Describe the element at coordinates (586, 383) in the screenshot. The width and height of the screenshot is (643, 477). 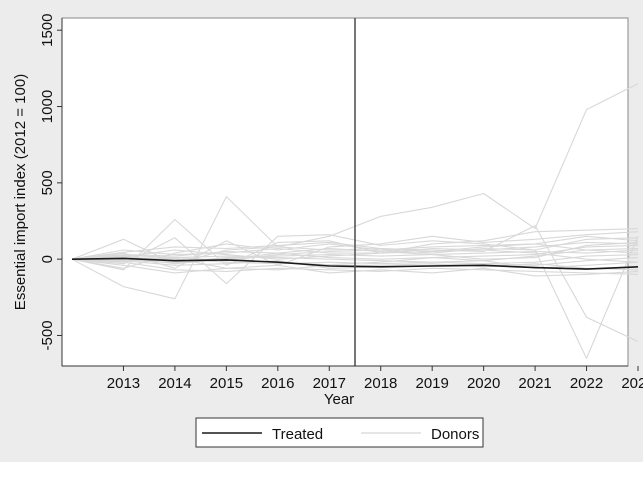
I see `x-tick-label: 2022` at that location.